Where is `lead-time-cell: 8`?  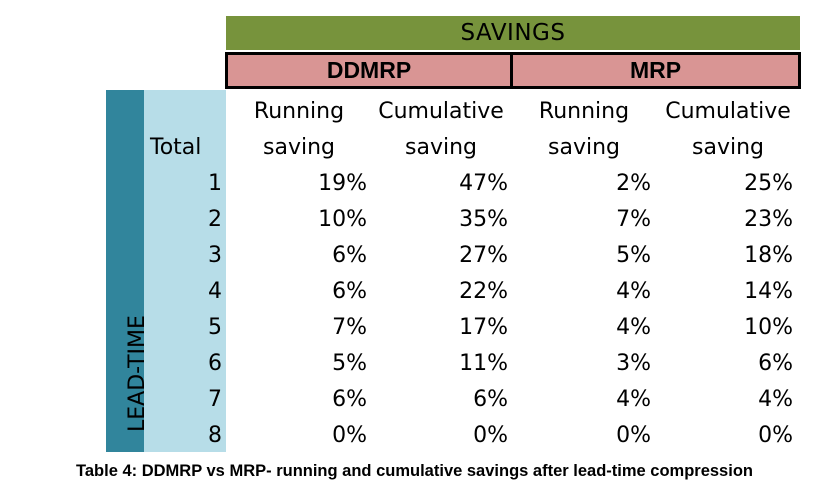 lead-time-cell: 8 is located at coordinates (215, 435).